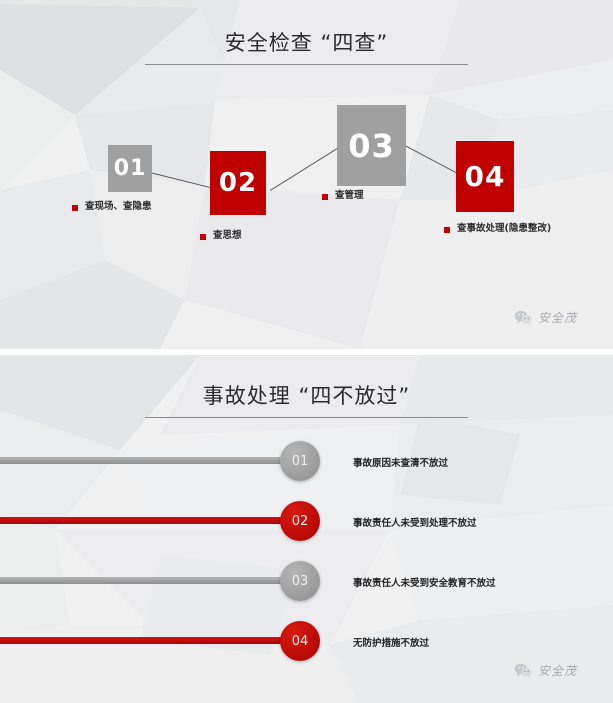  What do you see at coordinates (391, 643) in the screenshot?
I see `list-text-04: 无防护措施不放过` at bounding box center [391, 643].